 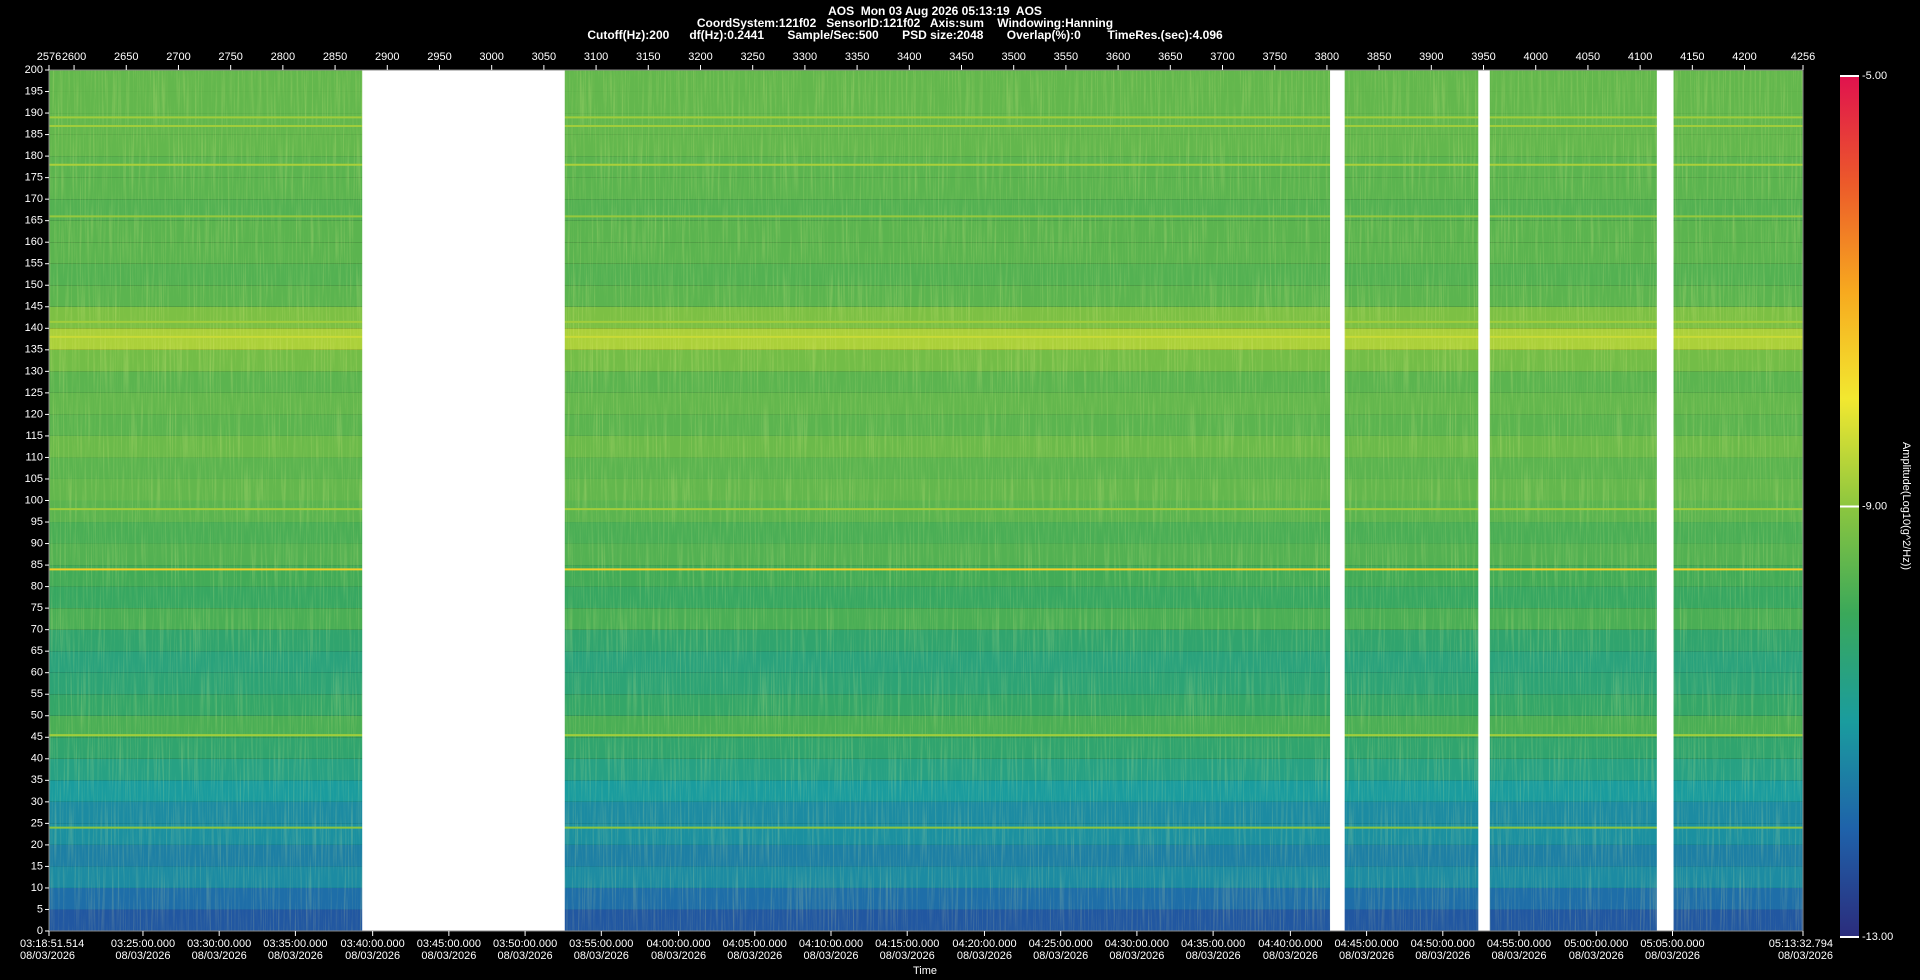 I want to click on time-tick-label: 03:50:00.000, so click(x=525, y=944).